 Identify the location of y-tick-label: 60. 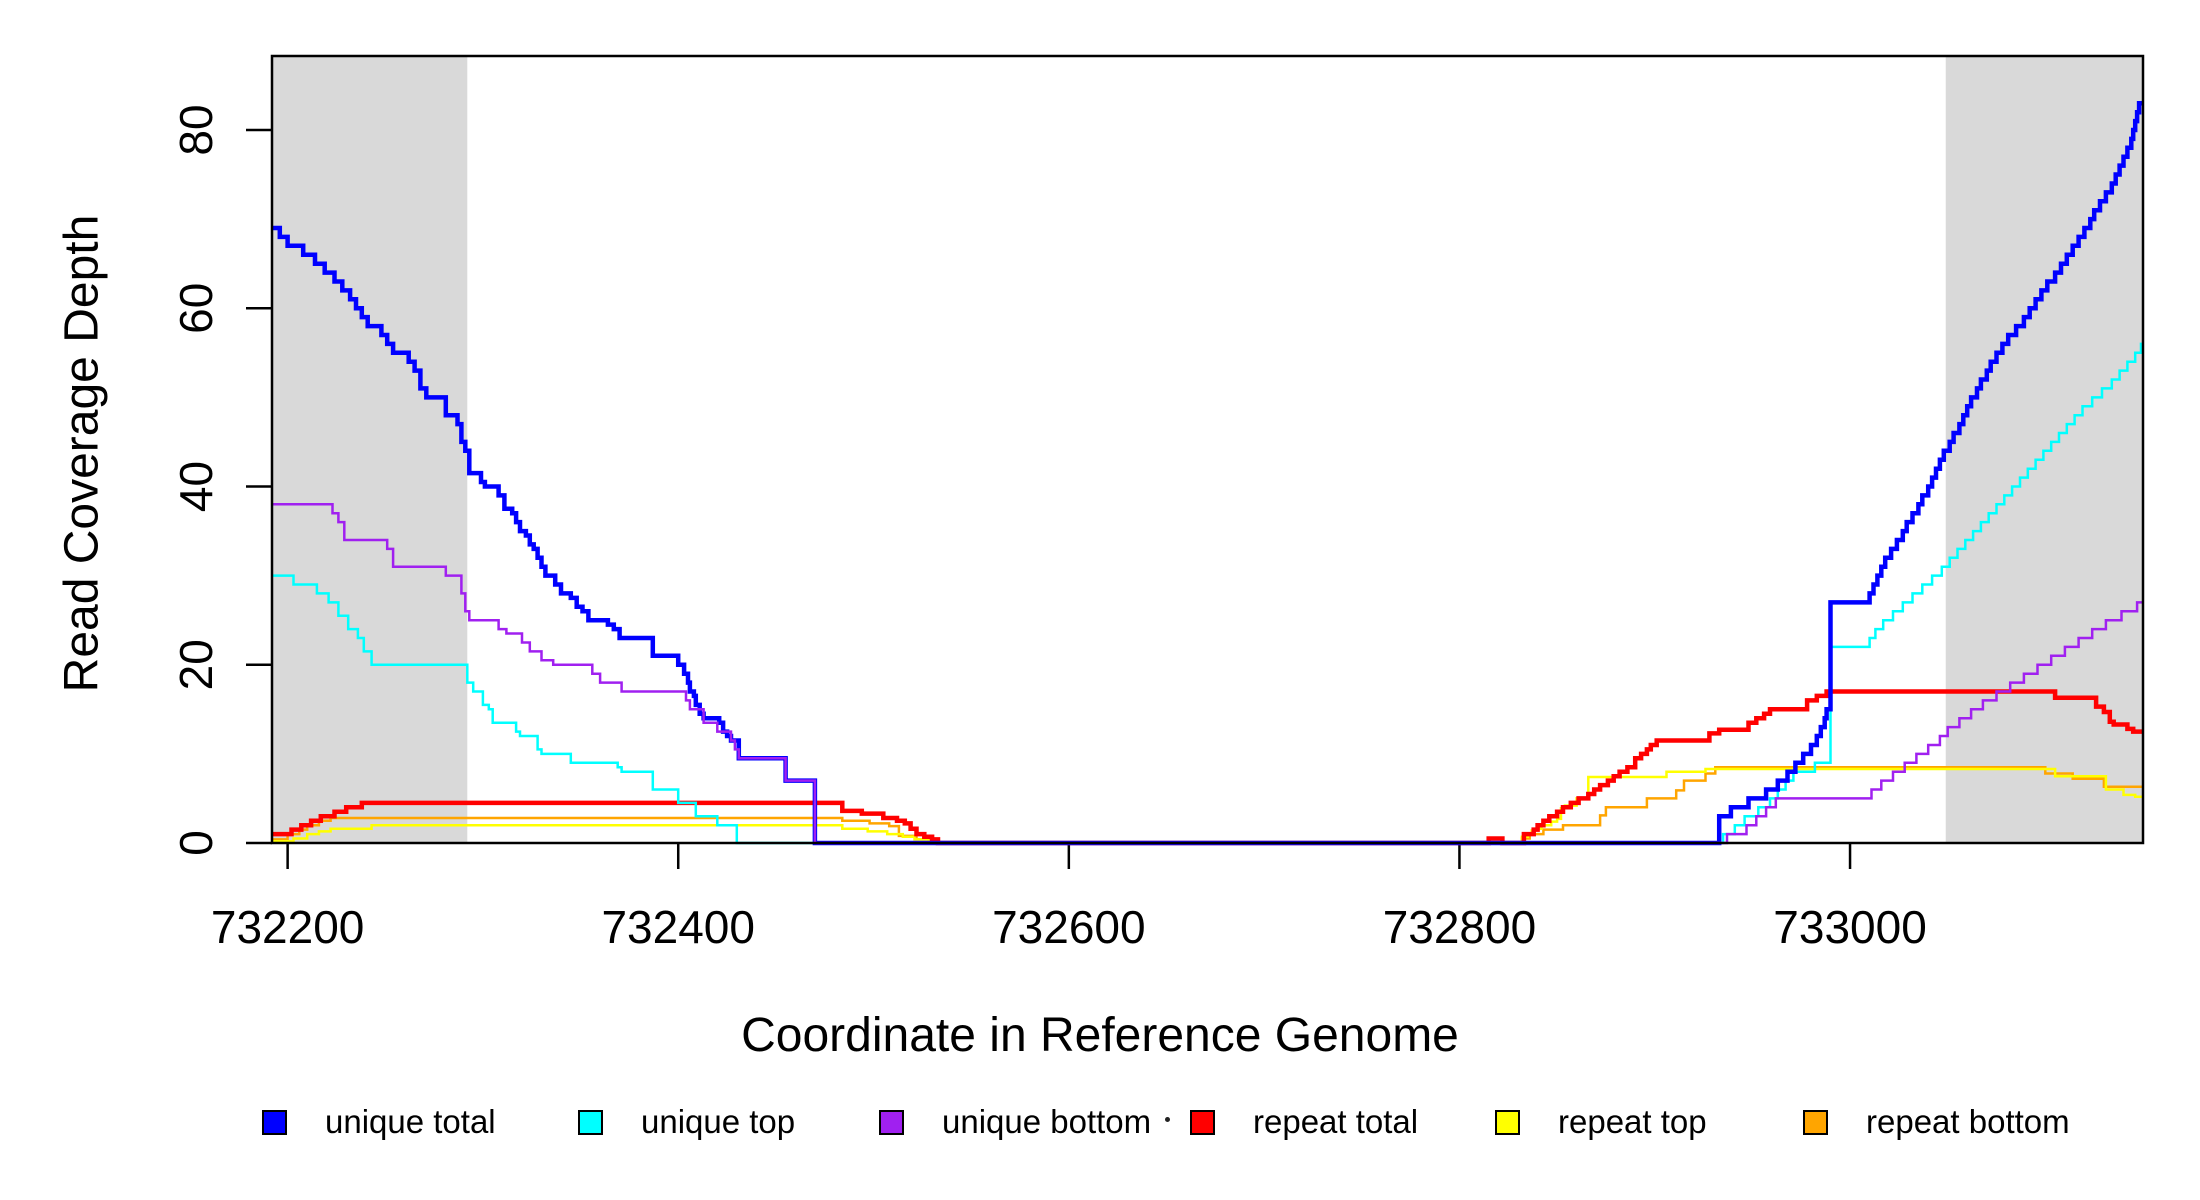
(196, 308).